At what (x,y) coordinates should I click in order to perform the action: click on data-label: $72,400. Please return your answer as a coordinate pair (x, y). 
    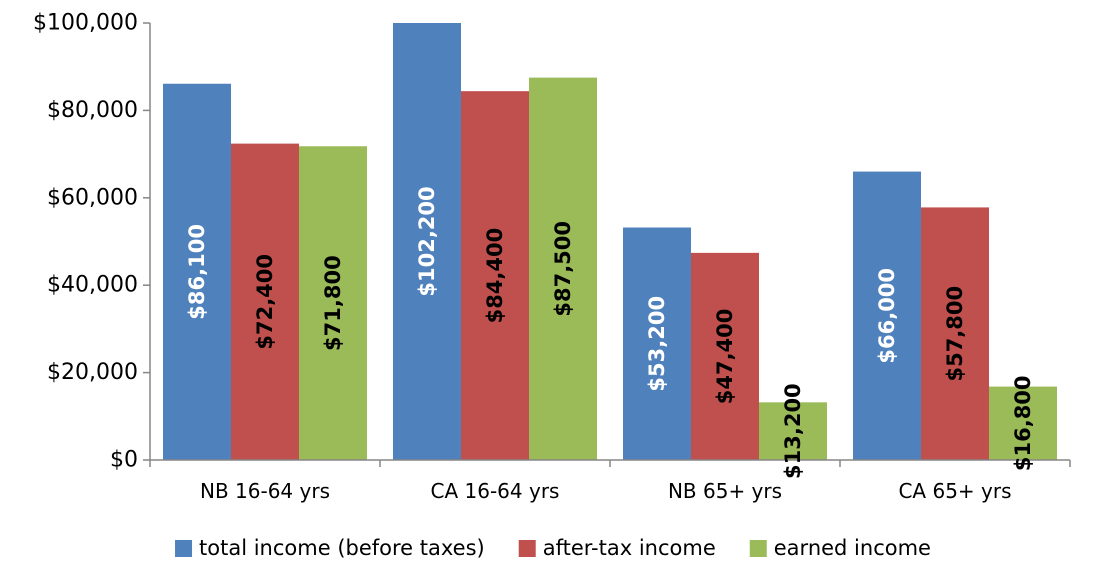
    Looking at the image, I should click on (265, 302).